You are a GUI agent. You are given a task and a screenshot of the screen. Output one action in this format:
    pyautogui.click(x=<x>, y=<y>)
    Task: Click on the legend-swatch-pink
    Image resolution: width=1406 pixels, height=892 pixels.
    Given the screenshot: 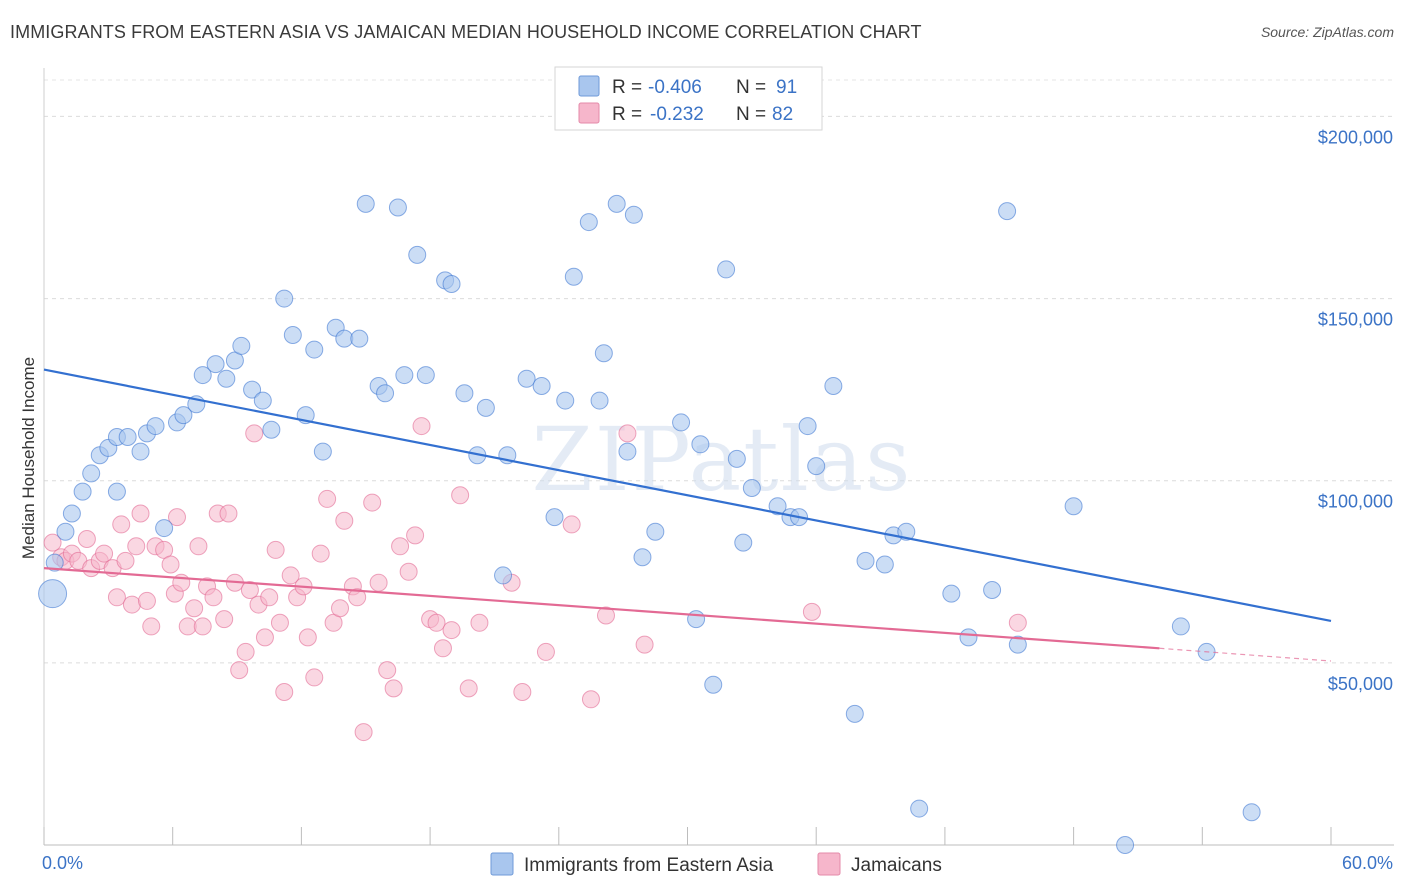 What is the action you would take?
    pyautogui.click(x=589, y=113)
    